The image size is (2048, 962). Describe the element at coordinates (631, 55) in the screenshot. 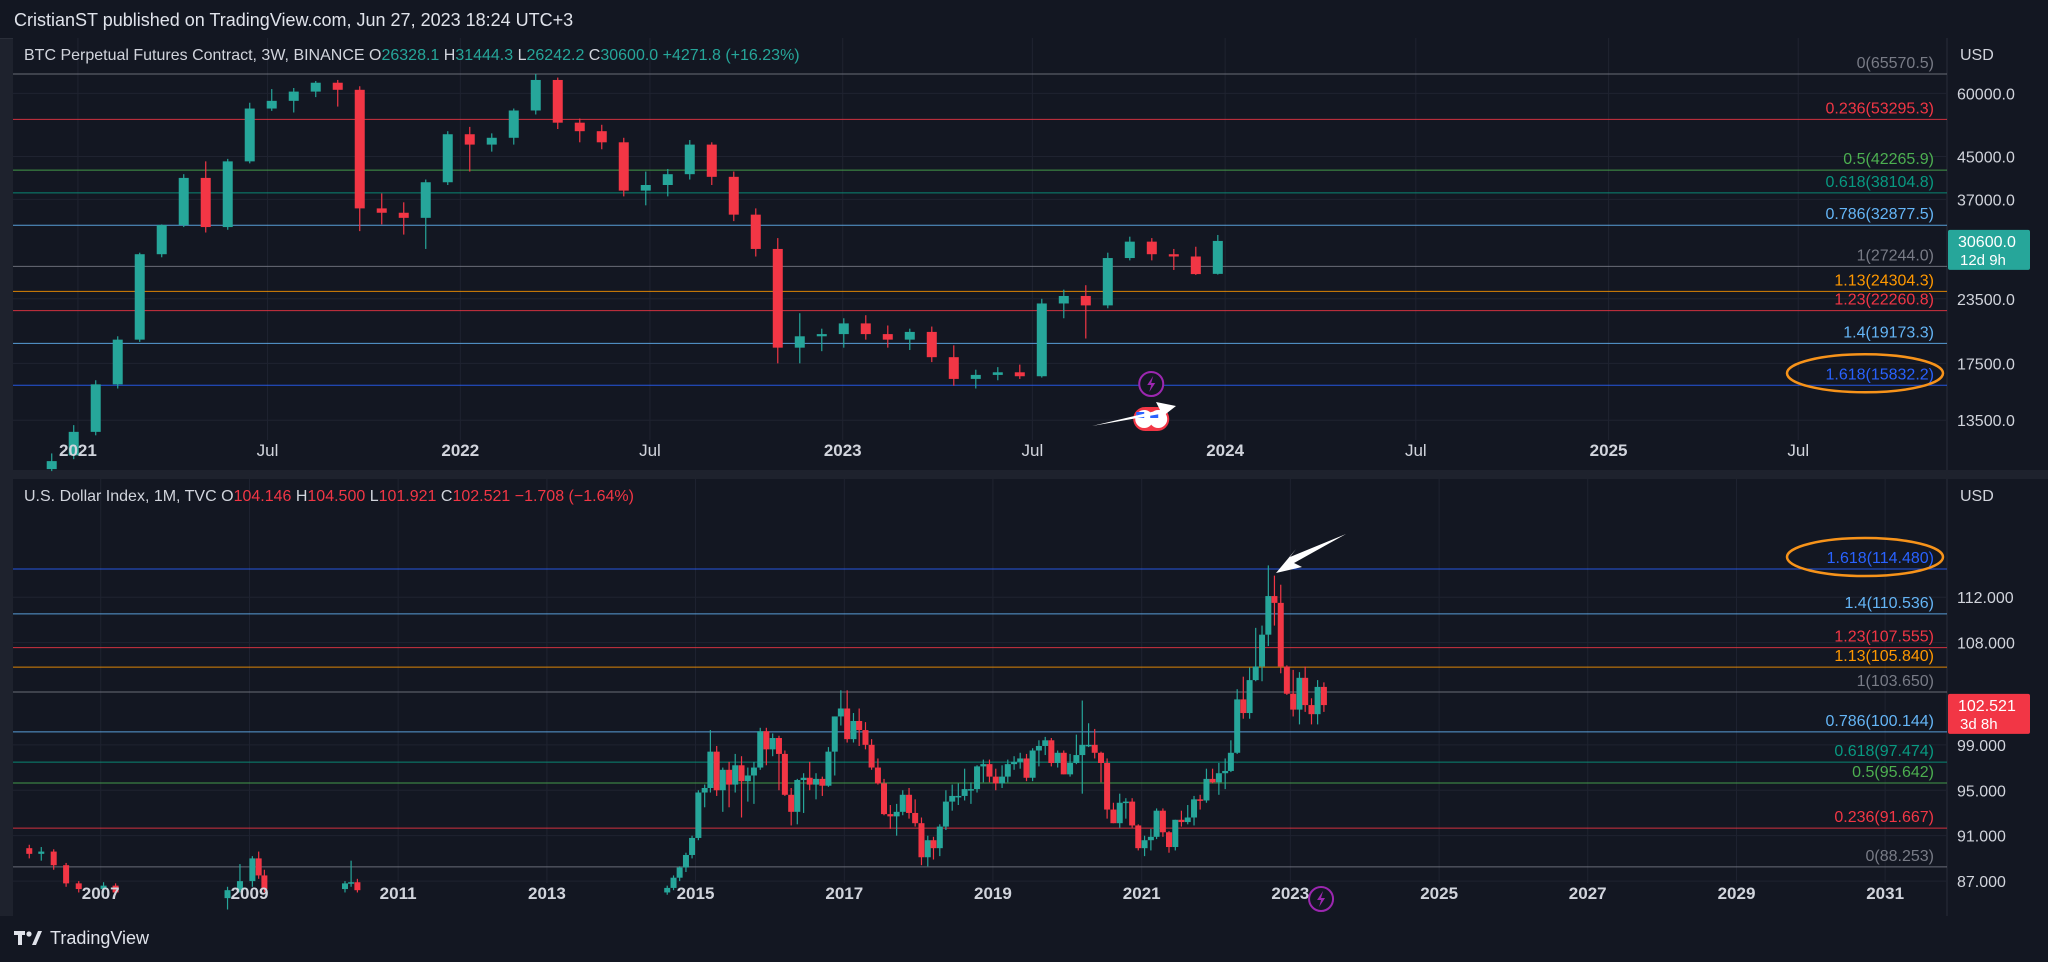

I see `btc-legend-part: 30600.0` at that location.